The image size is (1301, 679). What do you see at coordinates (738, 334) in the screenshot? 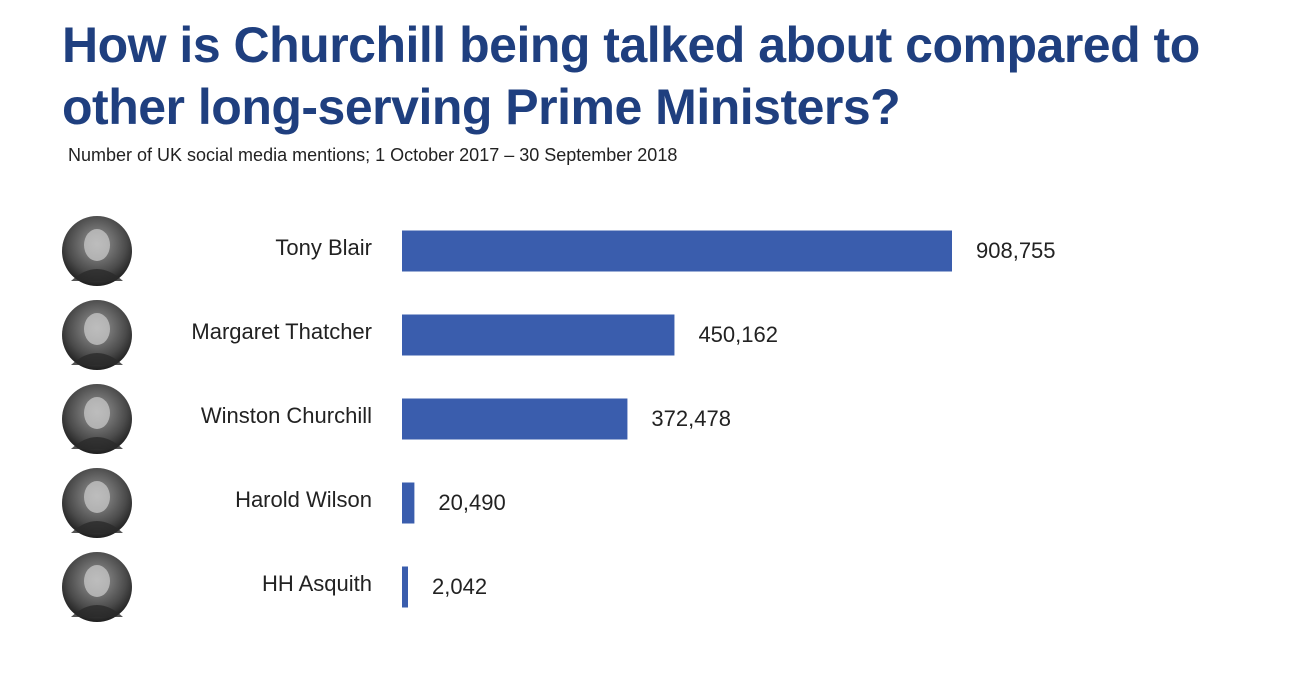
I see `value-label: 450,162` at bounding box center [738, 334].